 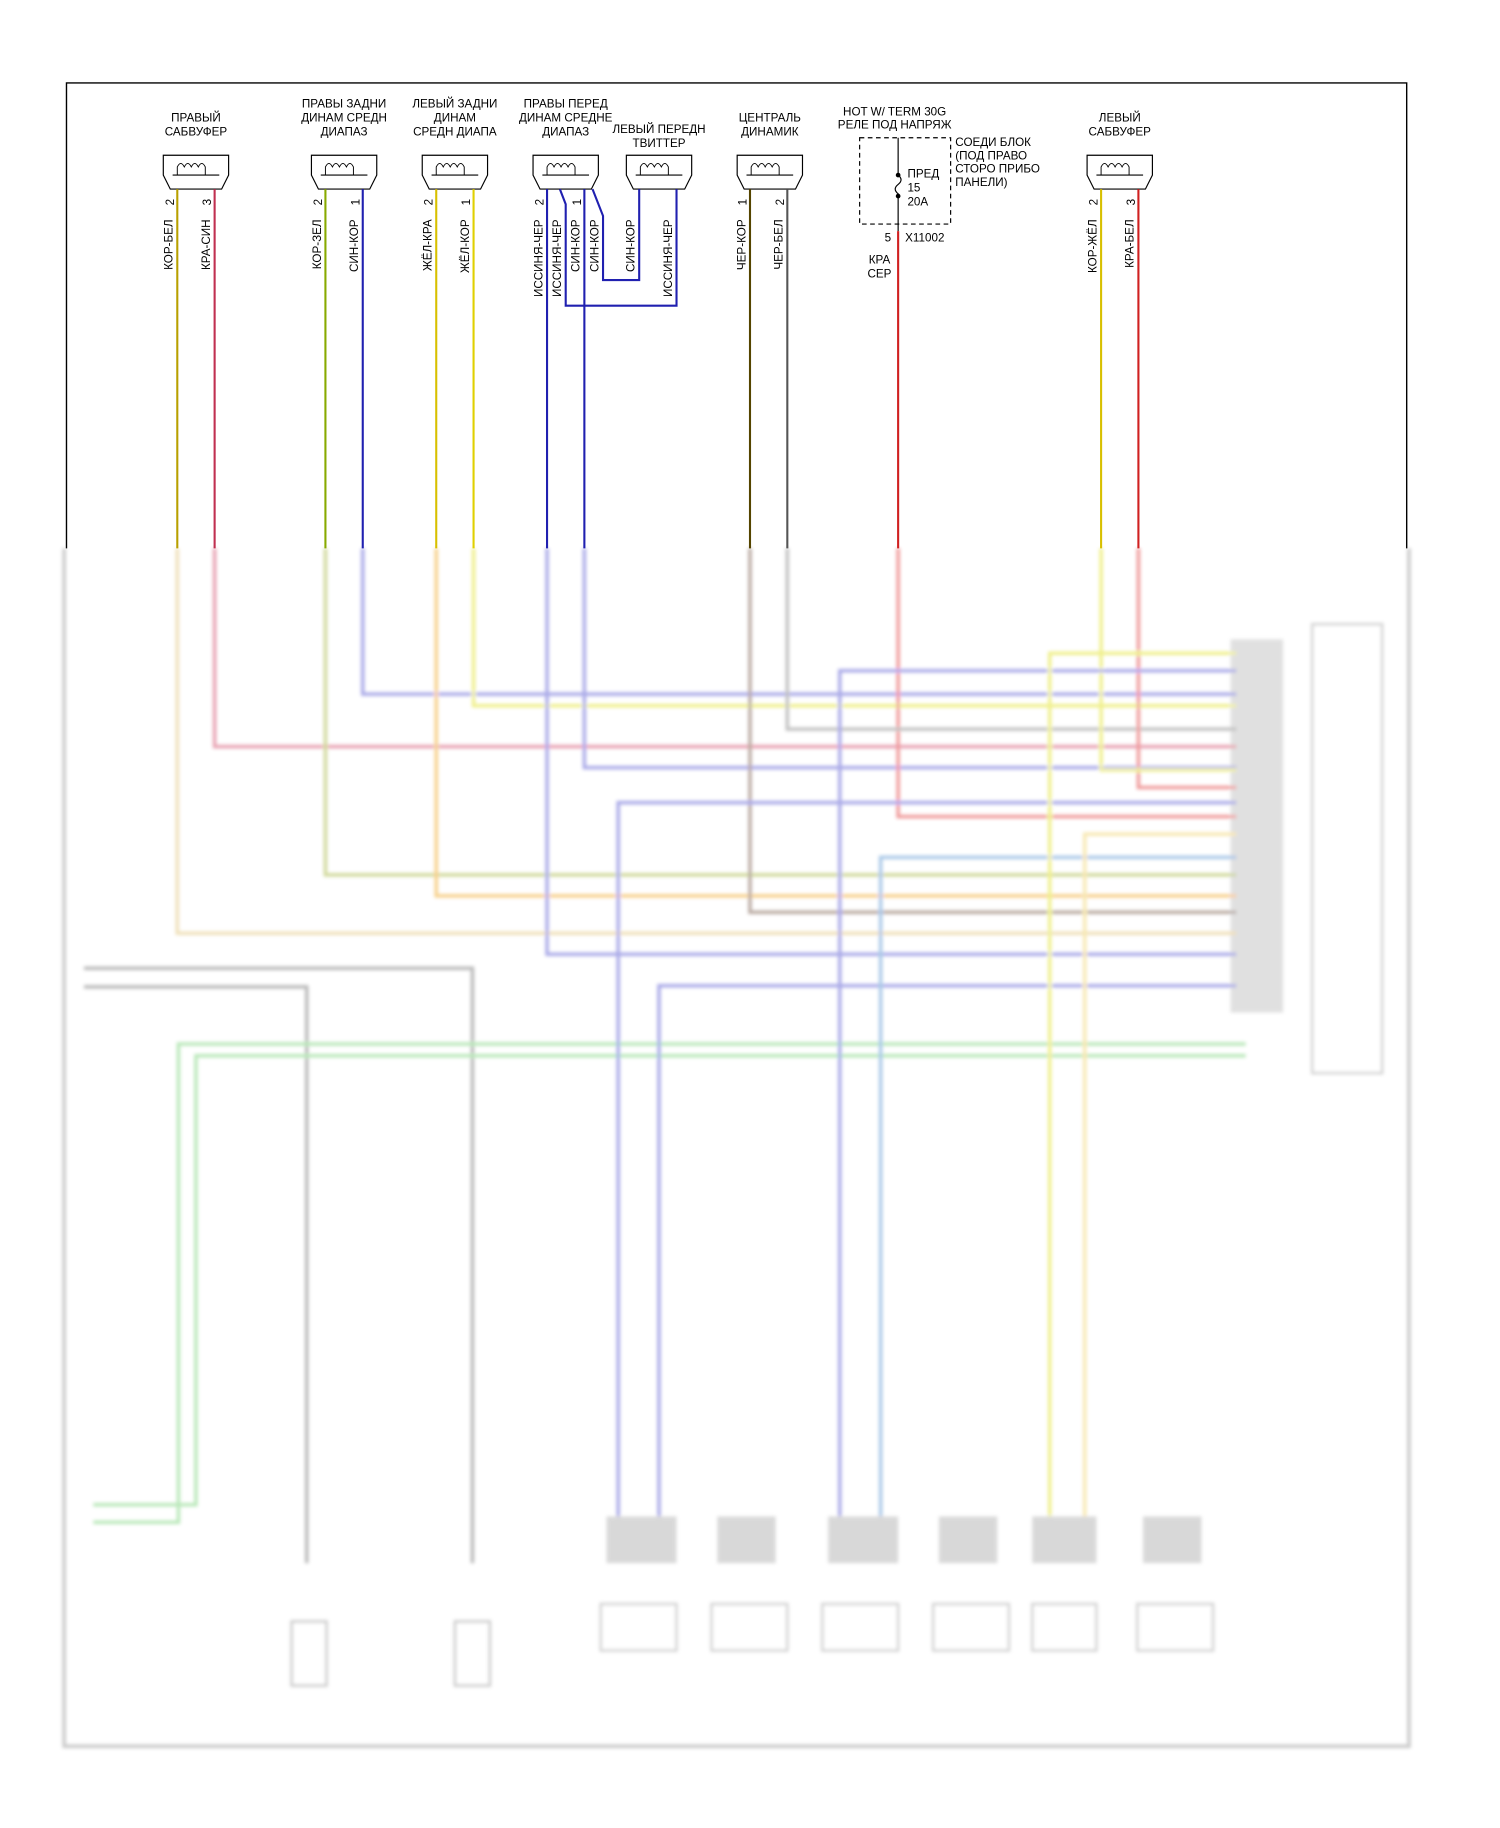 I want to click on wire-label: ЧЕР-БЕЛ, so click(x=779, y=244).